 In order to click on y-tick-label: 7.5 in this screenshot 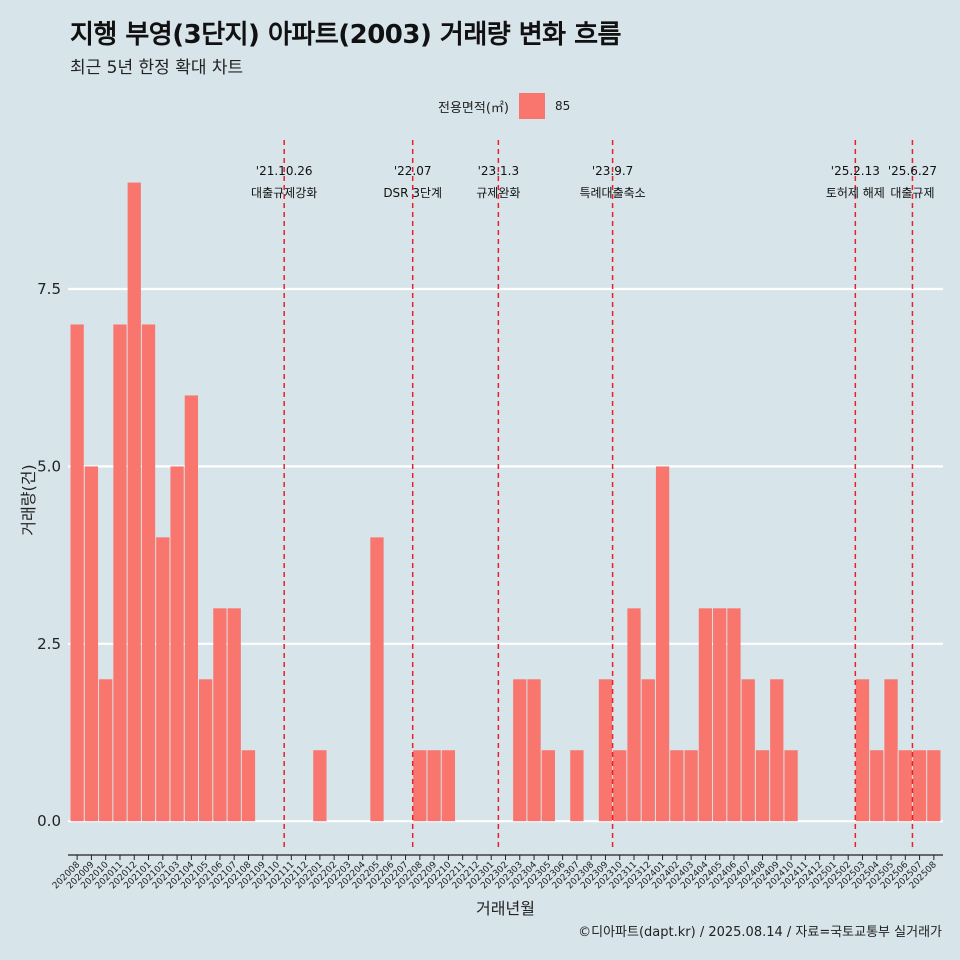, I will do `click(49, 289)`.